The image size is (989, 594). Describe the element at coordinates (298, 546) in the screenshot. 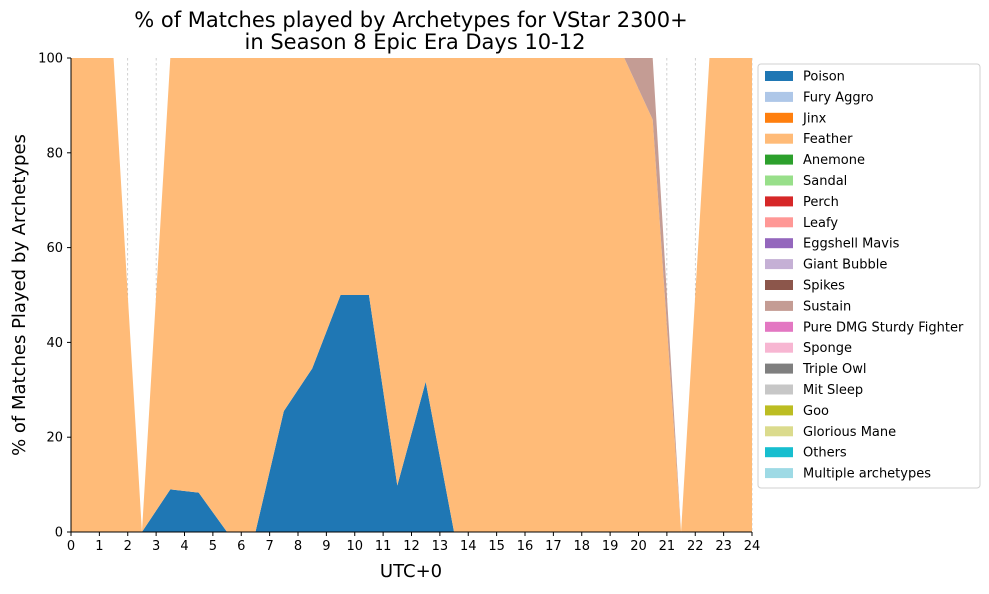

I see `x-tick-label-8: 8` at that location.